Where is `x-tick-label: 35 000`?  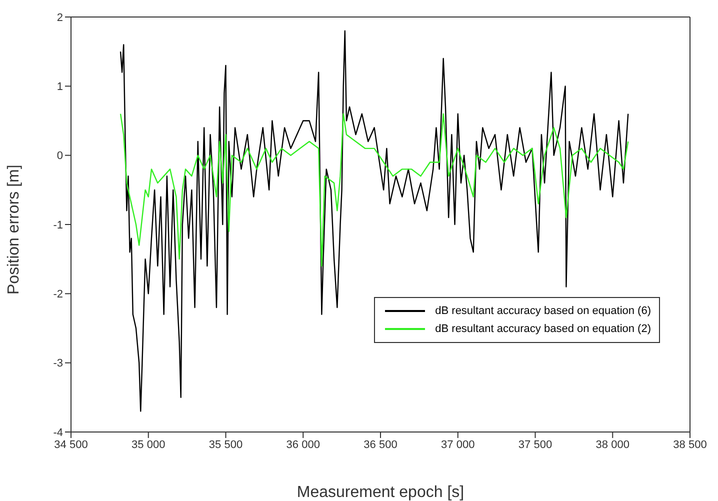 x-tick-label: 35 000 is located at coordinates (149, 444).